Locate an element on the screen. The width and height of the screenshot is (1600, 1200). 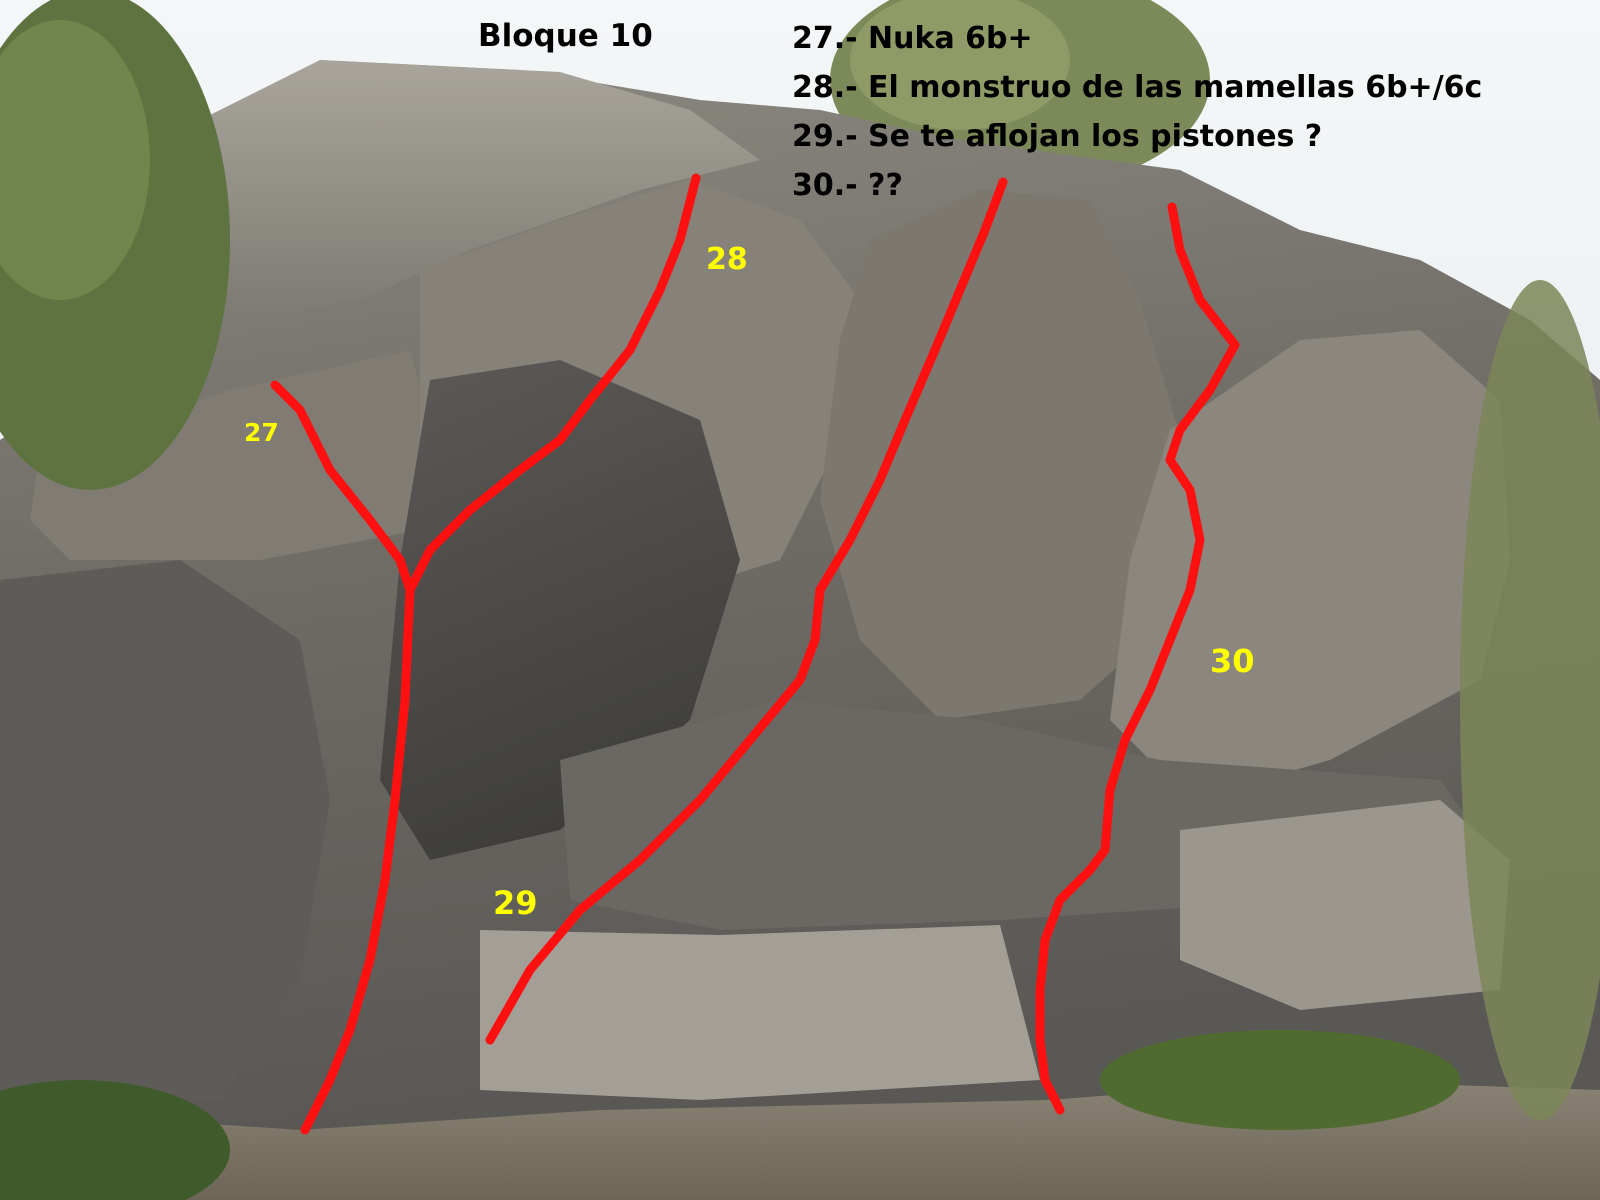
bottom-right-grass is located at coordinates (1280, 1080).